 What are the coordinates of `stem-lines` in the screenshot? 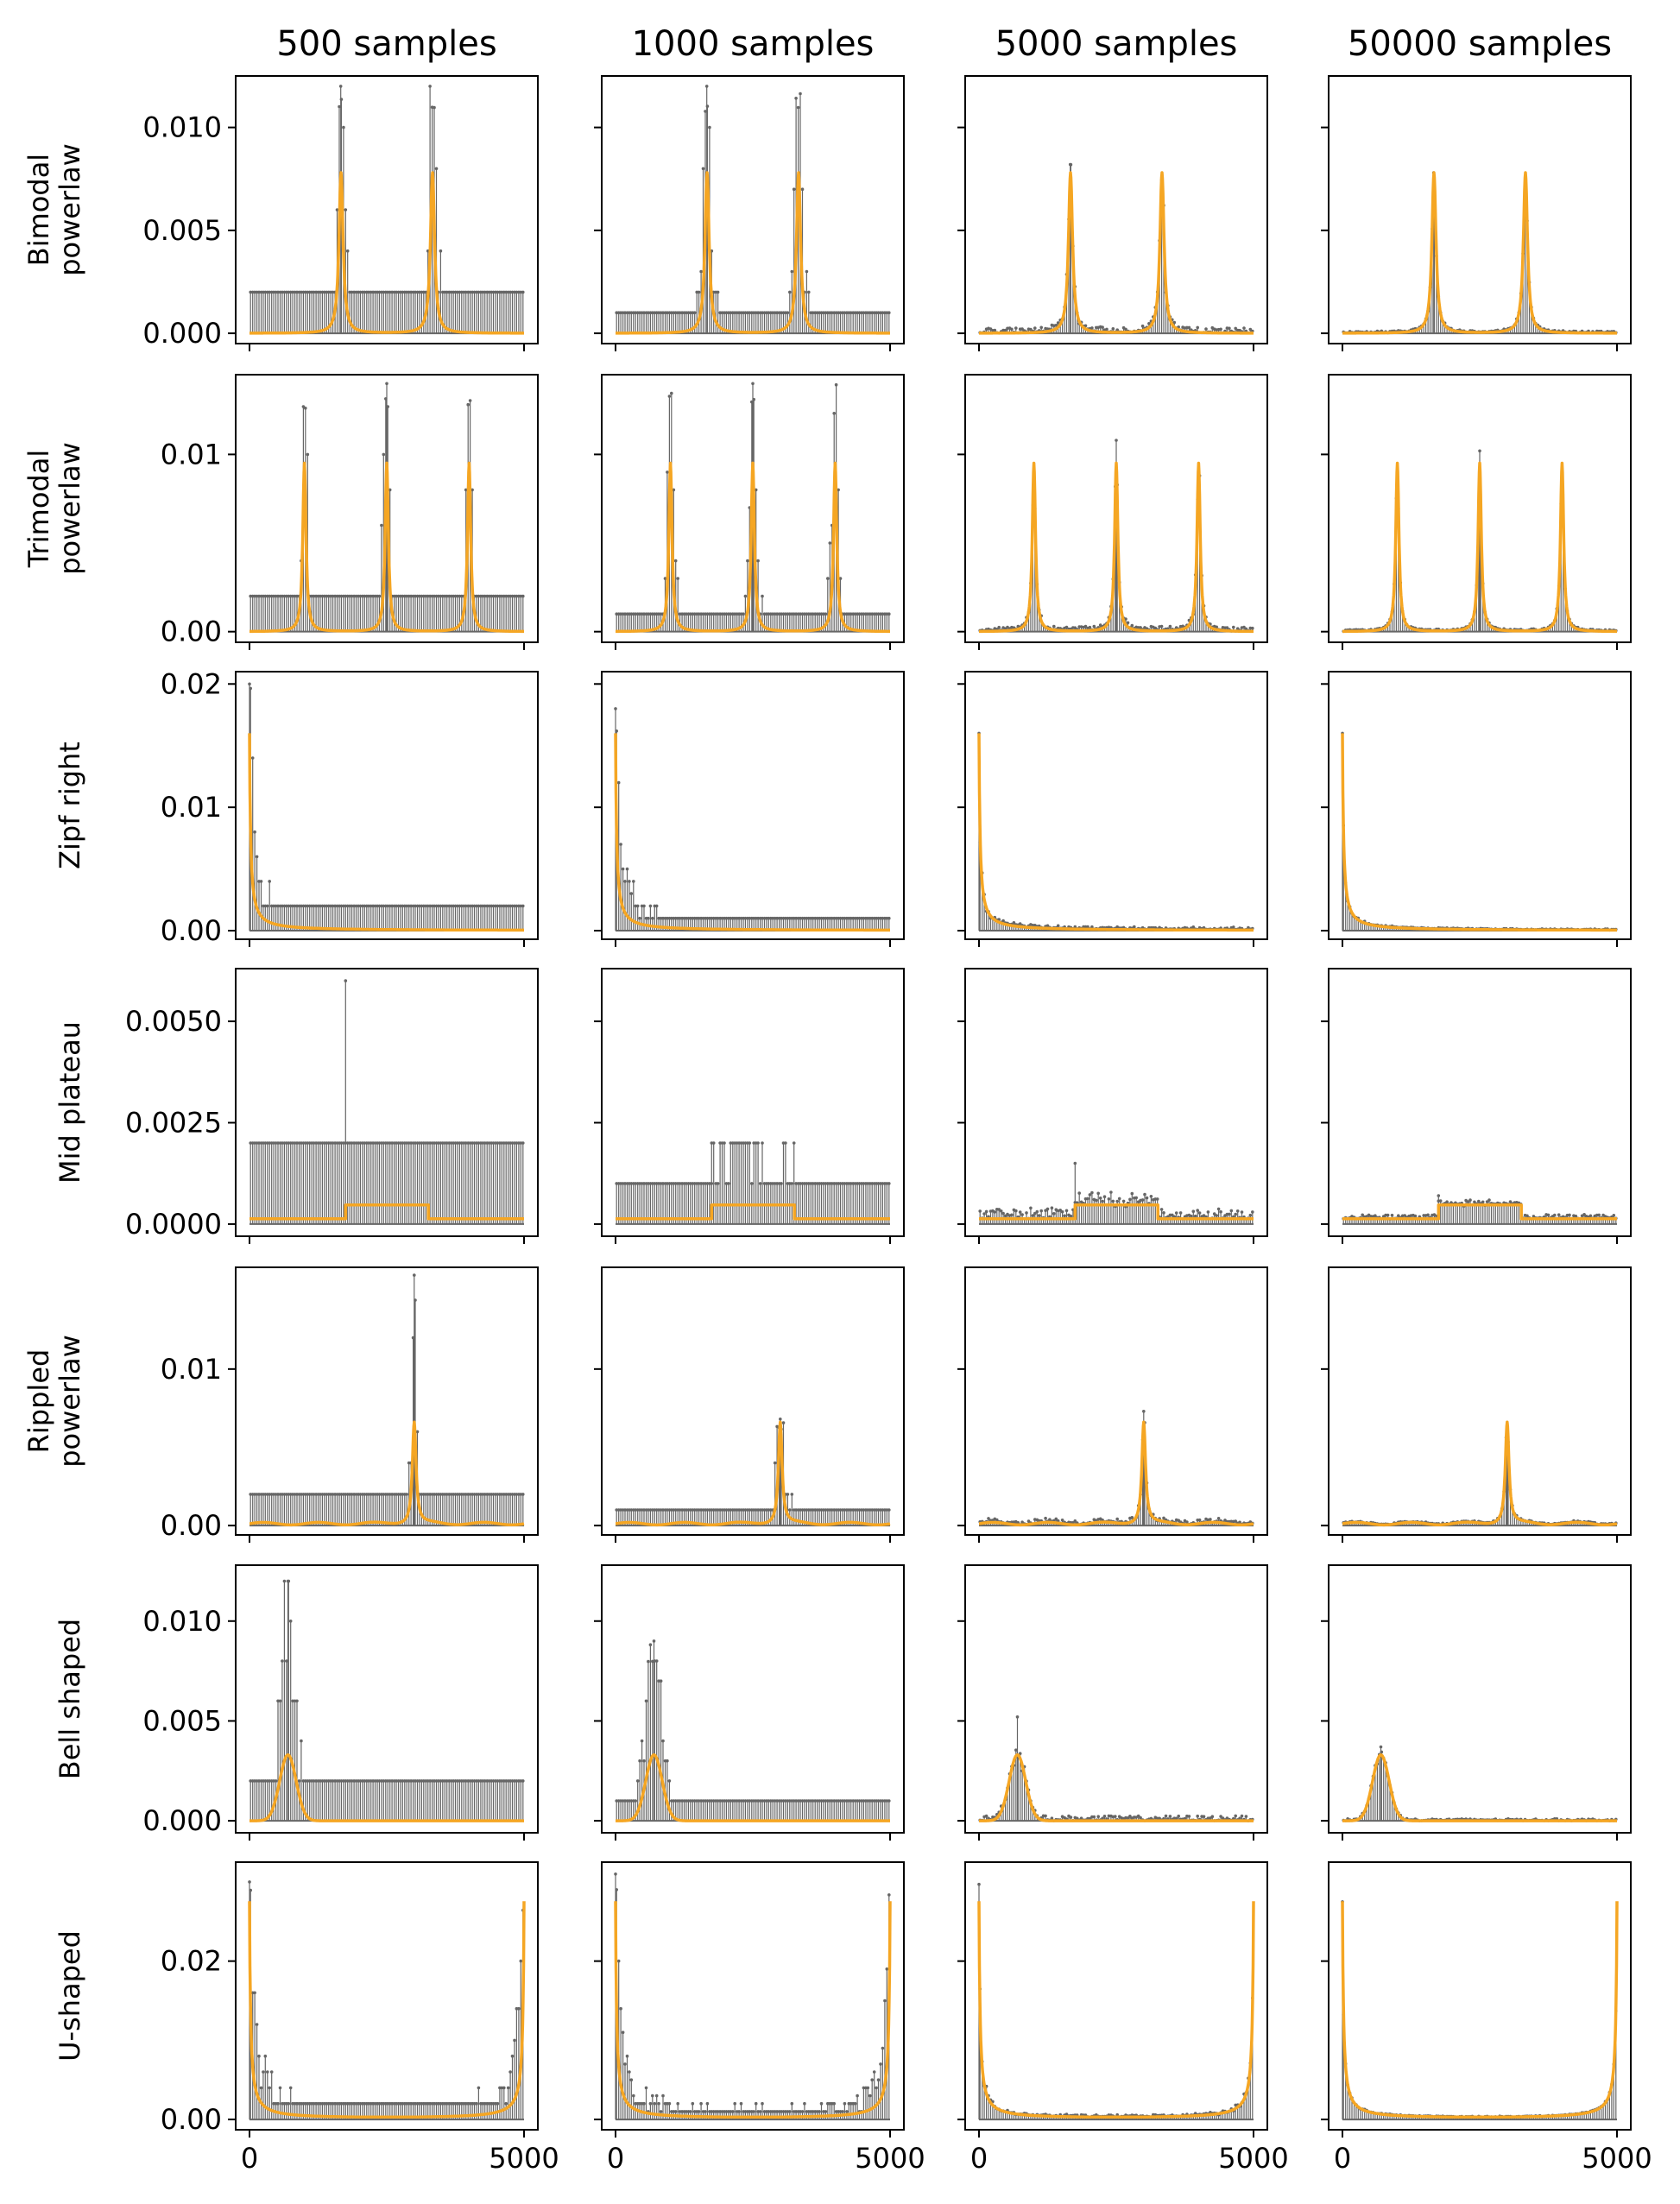 It's located at (1116, 249).